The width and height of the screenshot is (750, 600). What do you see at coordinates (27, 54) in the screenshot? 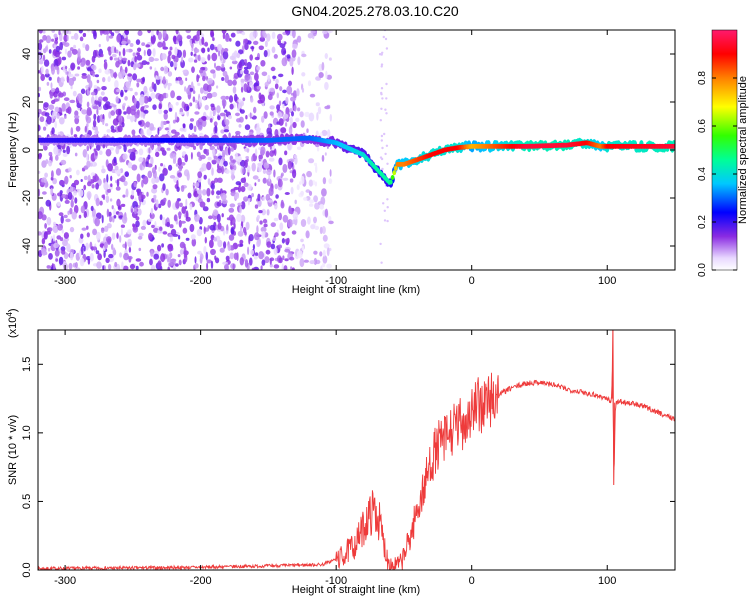
I see `spectrogram-y-tick-label: 40` at bounding box center [27, 54].